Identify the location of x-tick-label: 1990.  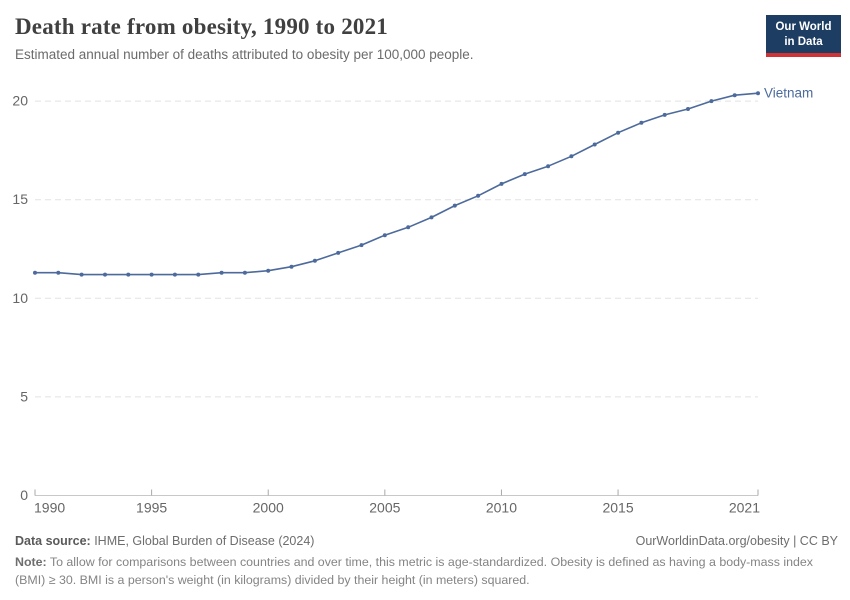
(49, 508).